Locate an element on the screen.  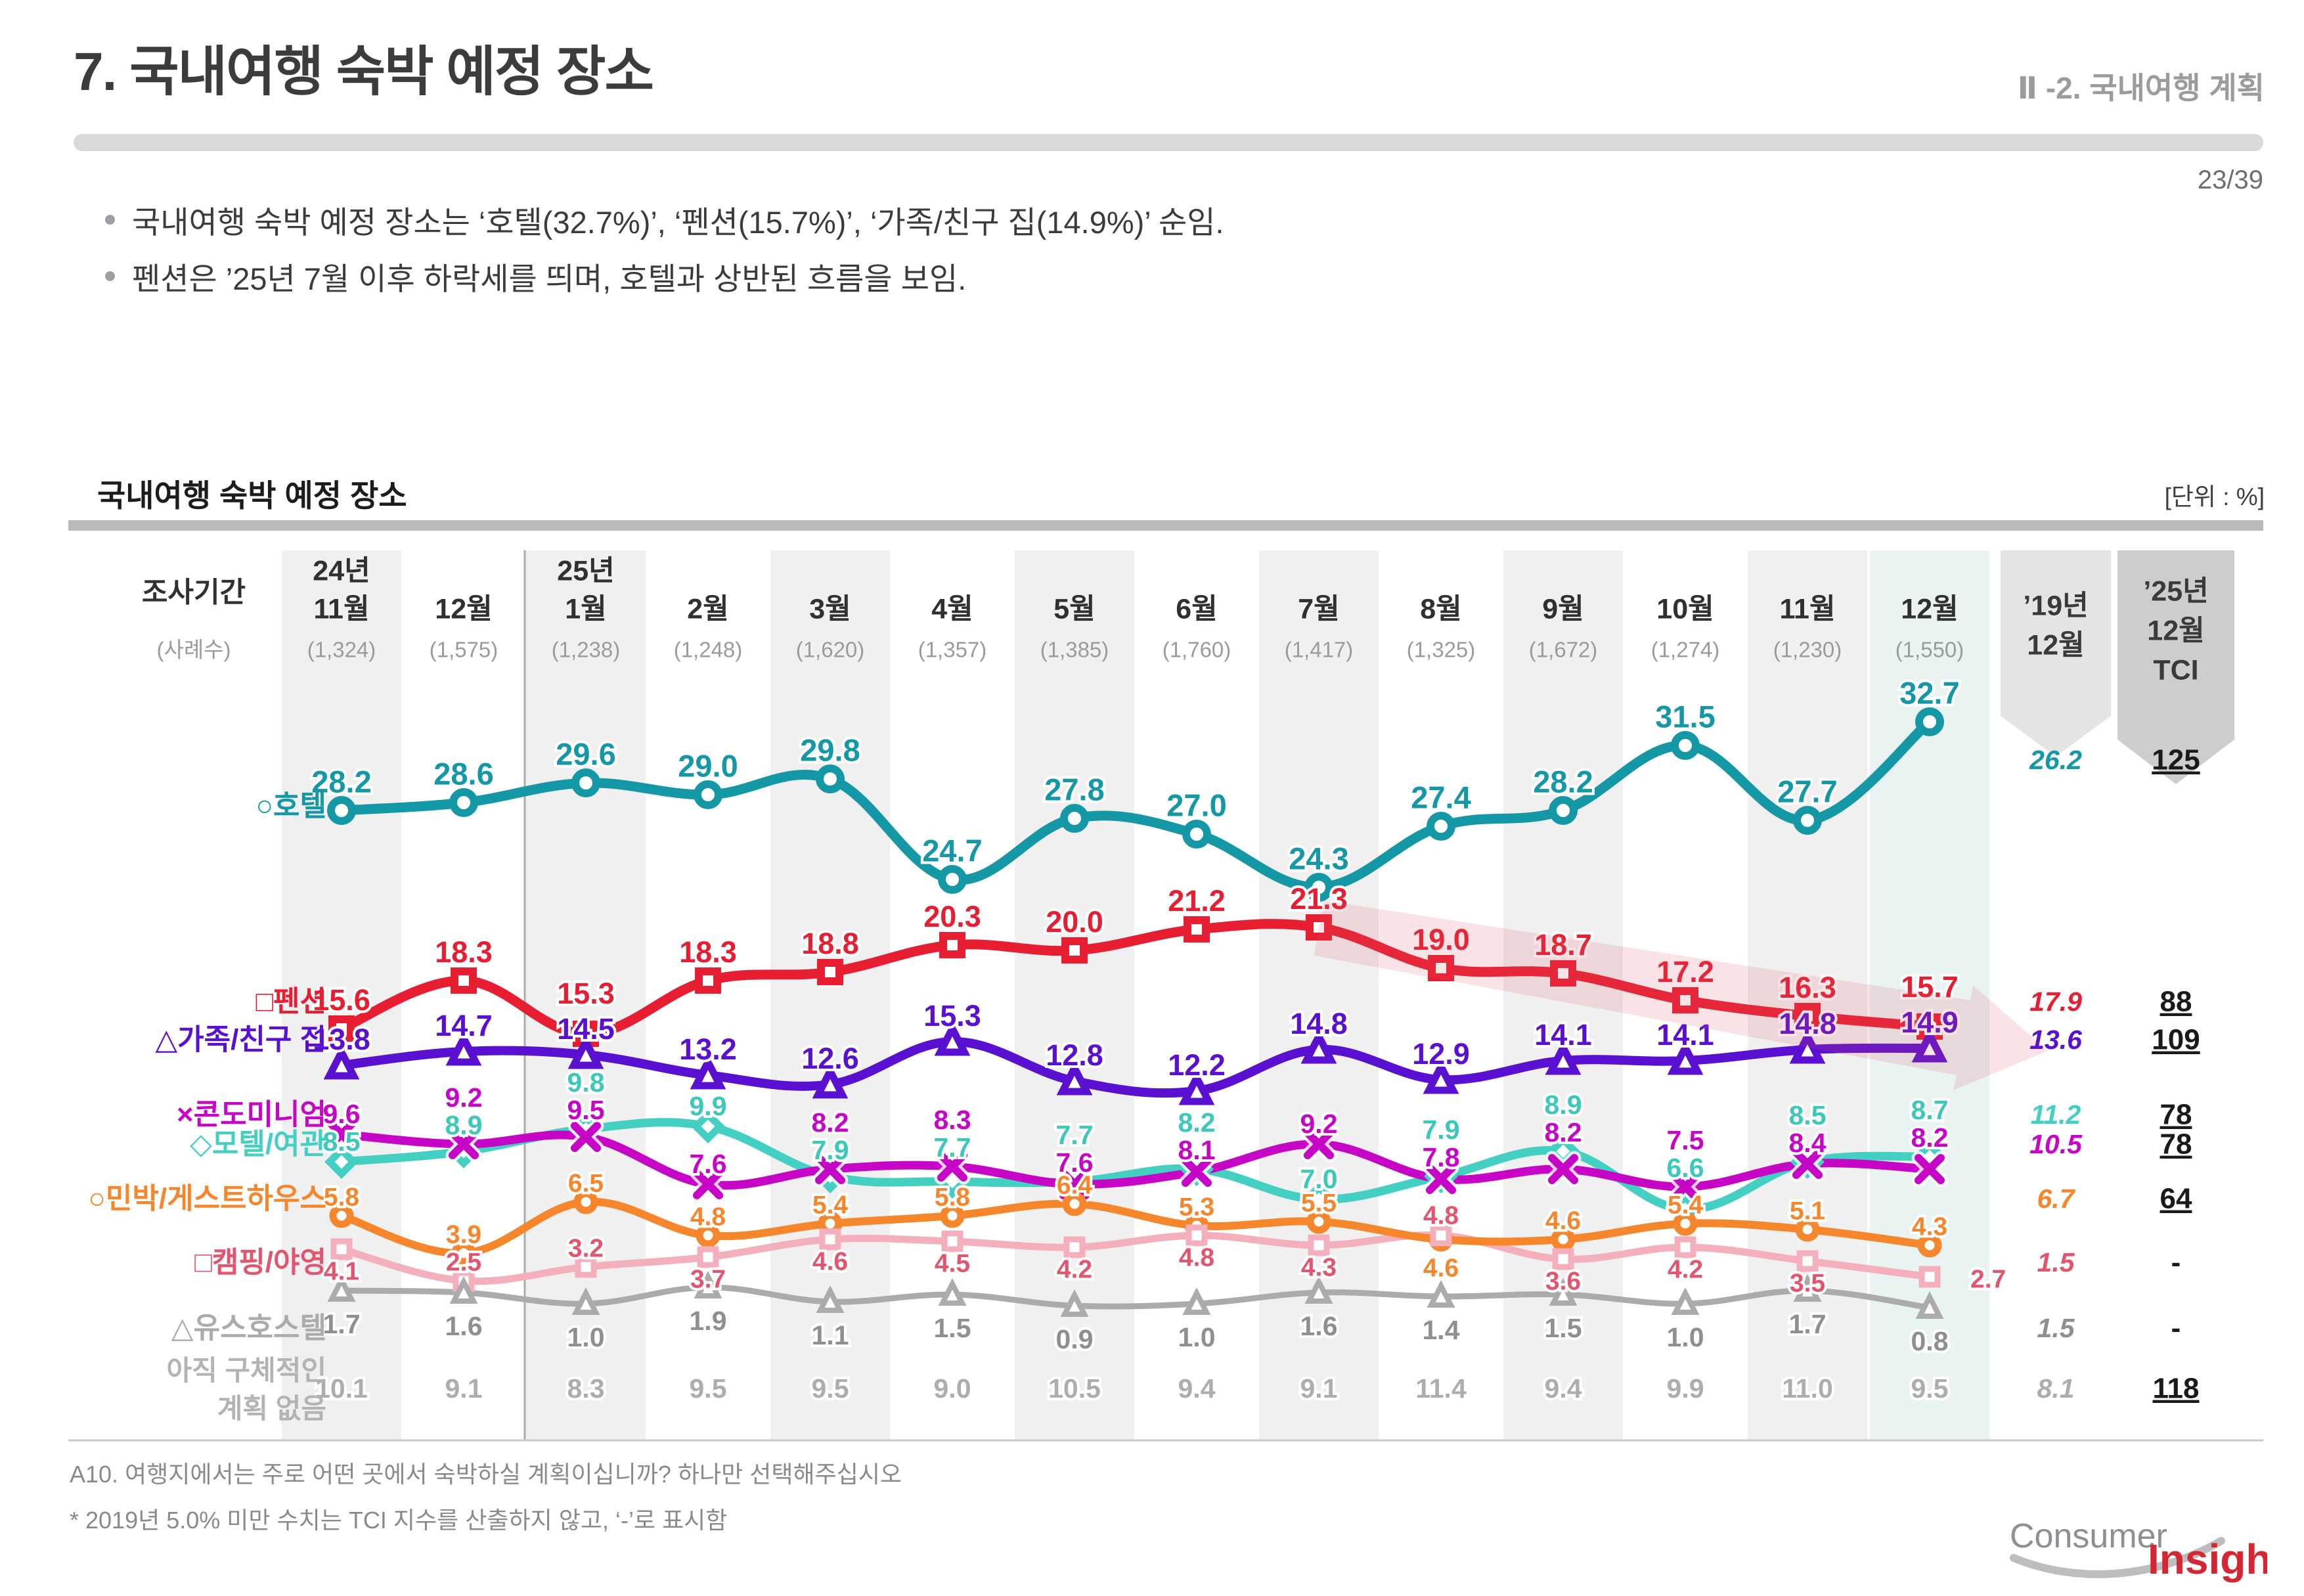
value-noplan: 9.9 is located at coordinates (1685, 1388).